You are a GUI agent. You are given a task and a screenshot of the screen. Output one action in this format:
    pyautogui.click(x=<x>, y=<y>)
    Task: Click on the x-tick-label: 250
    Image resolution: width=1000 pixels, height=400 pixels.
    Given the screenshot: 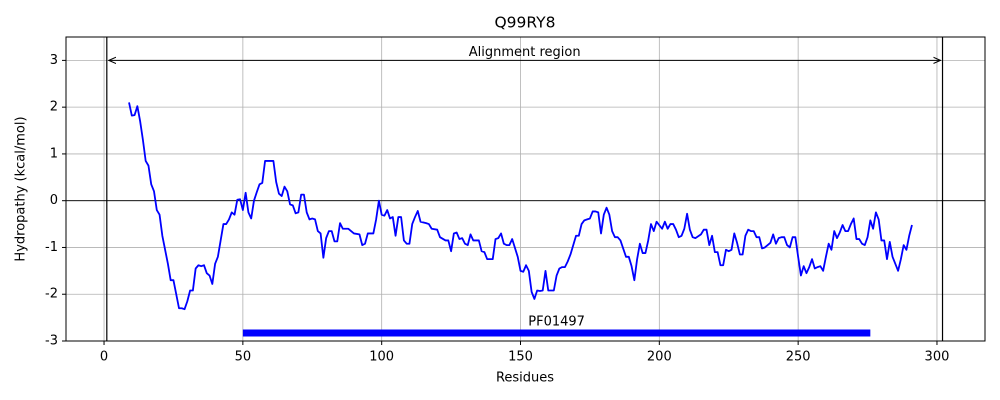 What is the action you would take?
    pyautogui.click(x=798, y=357)
    